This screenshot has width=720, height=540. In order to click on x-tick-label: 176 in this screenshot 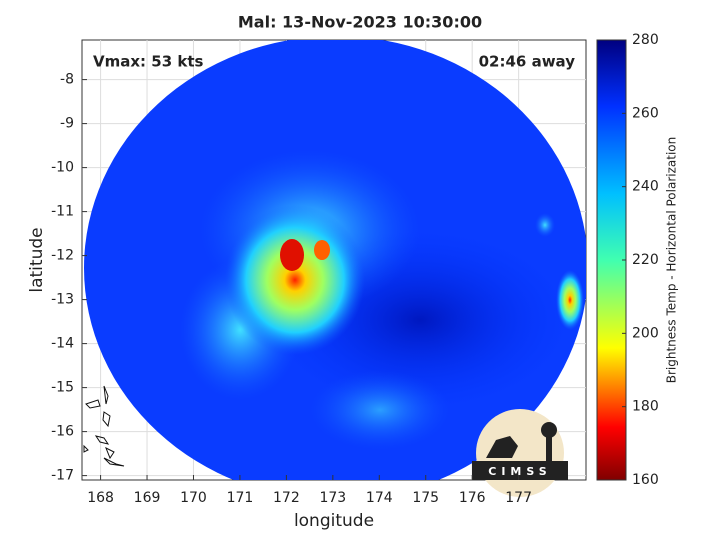, I will do `click(472, 498)`.